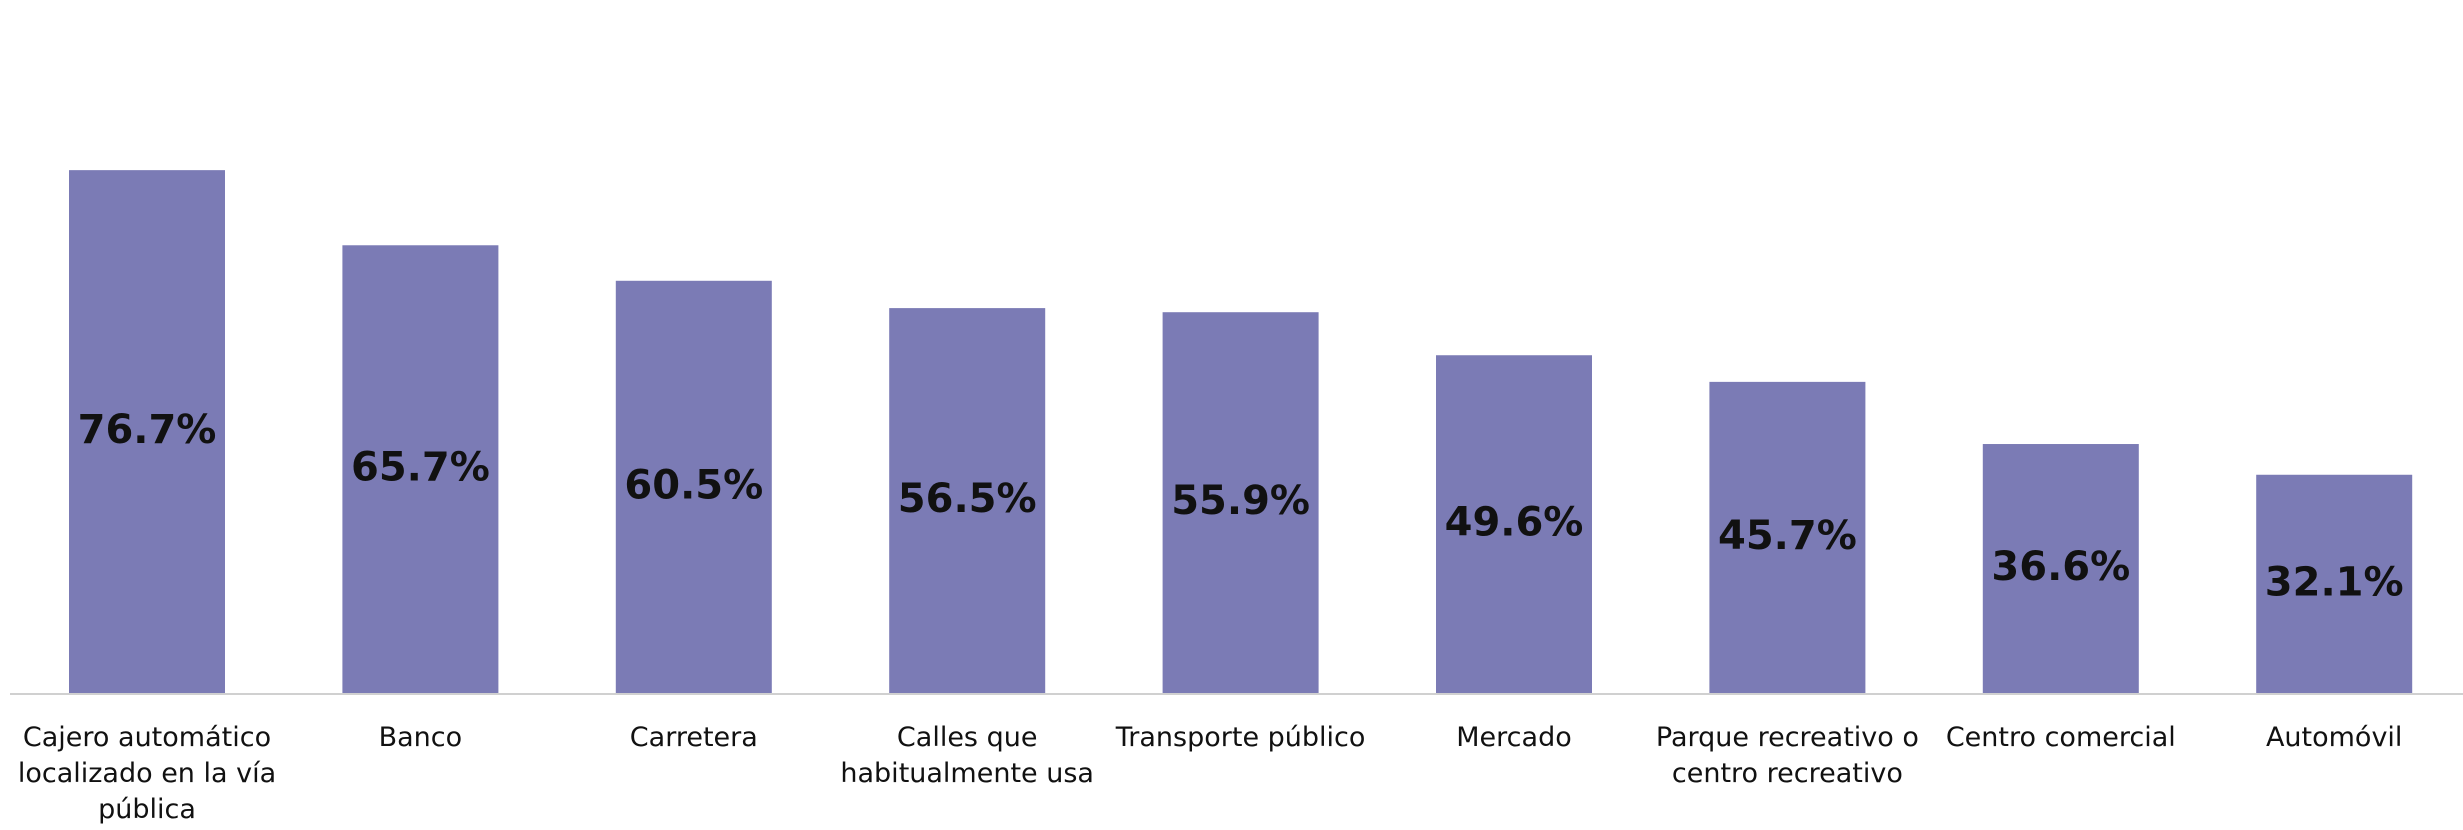 The height and width of the screenshot is (830, 2463). Describe the element at coordinates (967, 755) in the screenshot. I see `x-tick-label: Calles que habitualmente usa` at that location.